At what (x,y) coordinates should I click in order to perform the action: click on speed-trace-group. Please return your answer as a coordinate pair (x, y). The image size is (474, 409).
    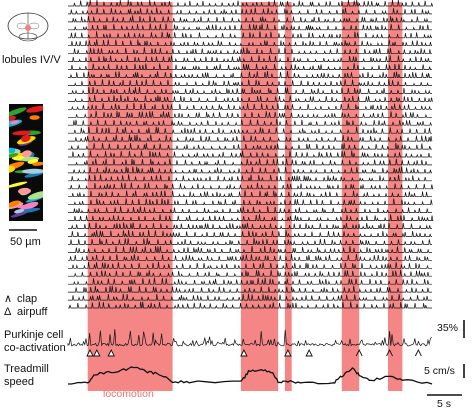
    Looking at the image, I should click on (250, 375).